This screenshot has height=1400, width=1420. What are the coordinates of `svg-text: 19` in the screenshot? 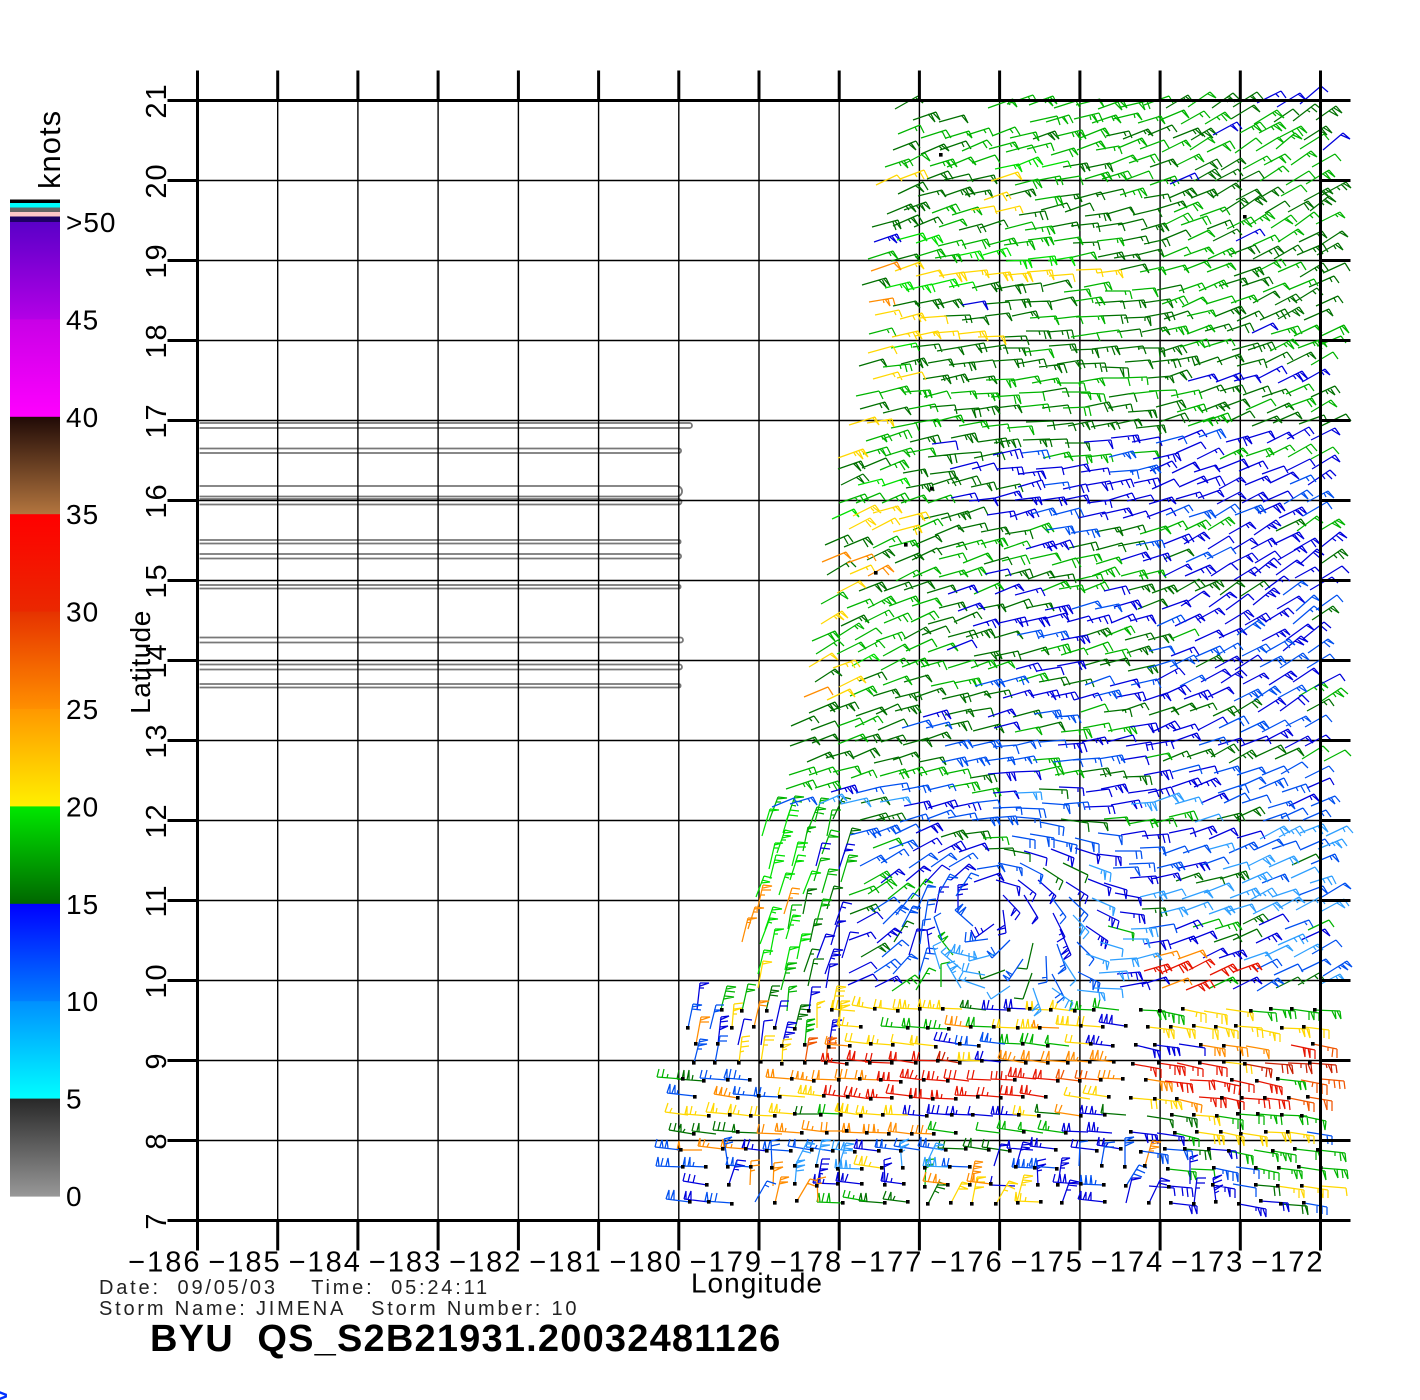 It's located at (157, 260).